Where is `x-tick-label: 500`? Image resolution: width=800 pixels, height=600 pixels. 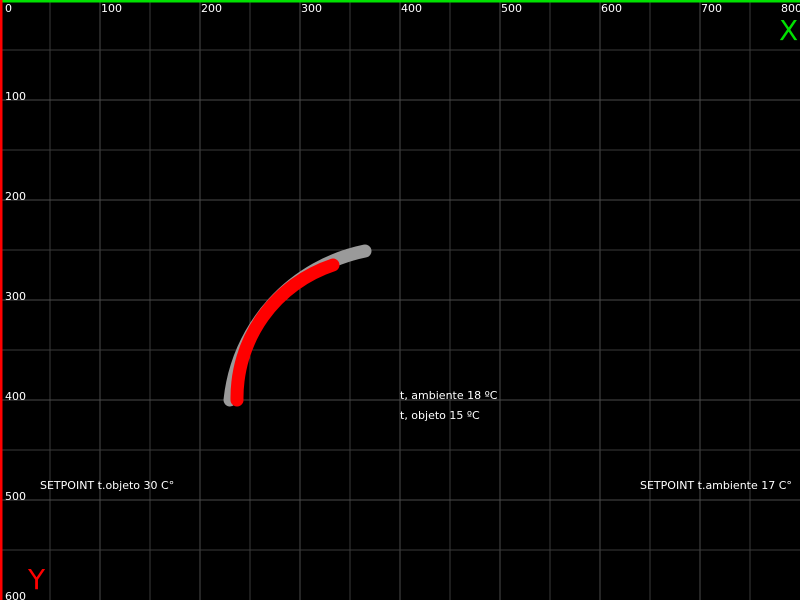 x-tick-label: 500 is located at coordinates (511, 8).